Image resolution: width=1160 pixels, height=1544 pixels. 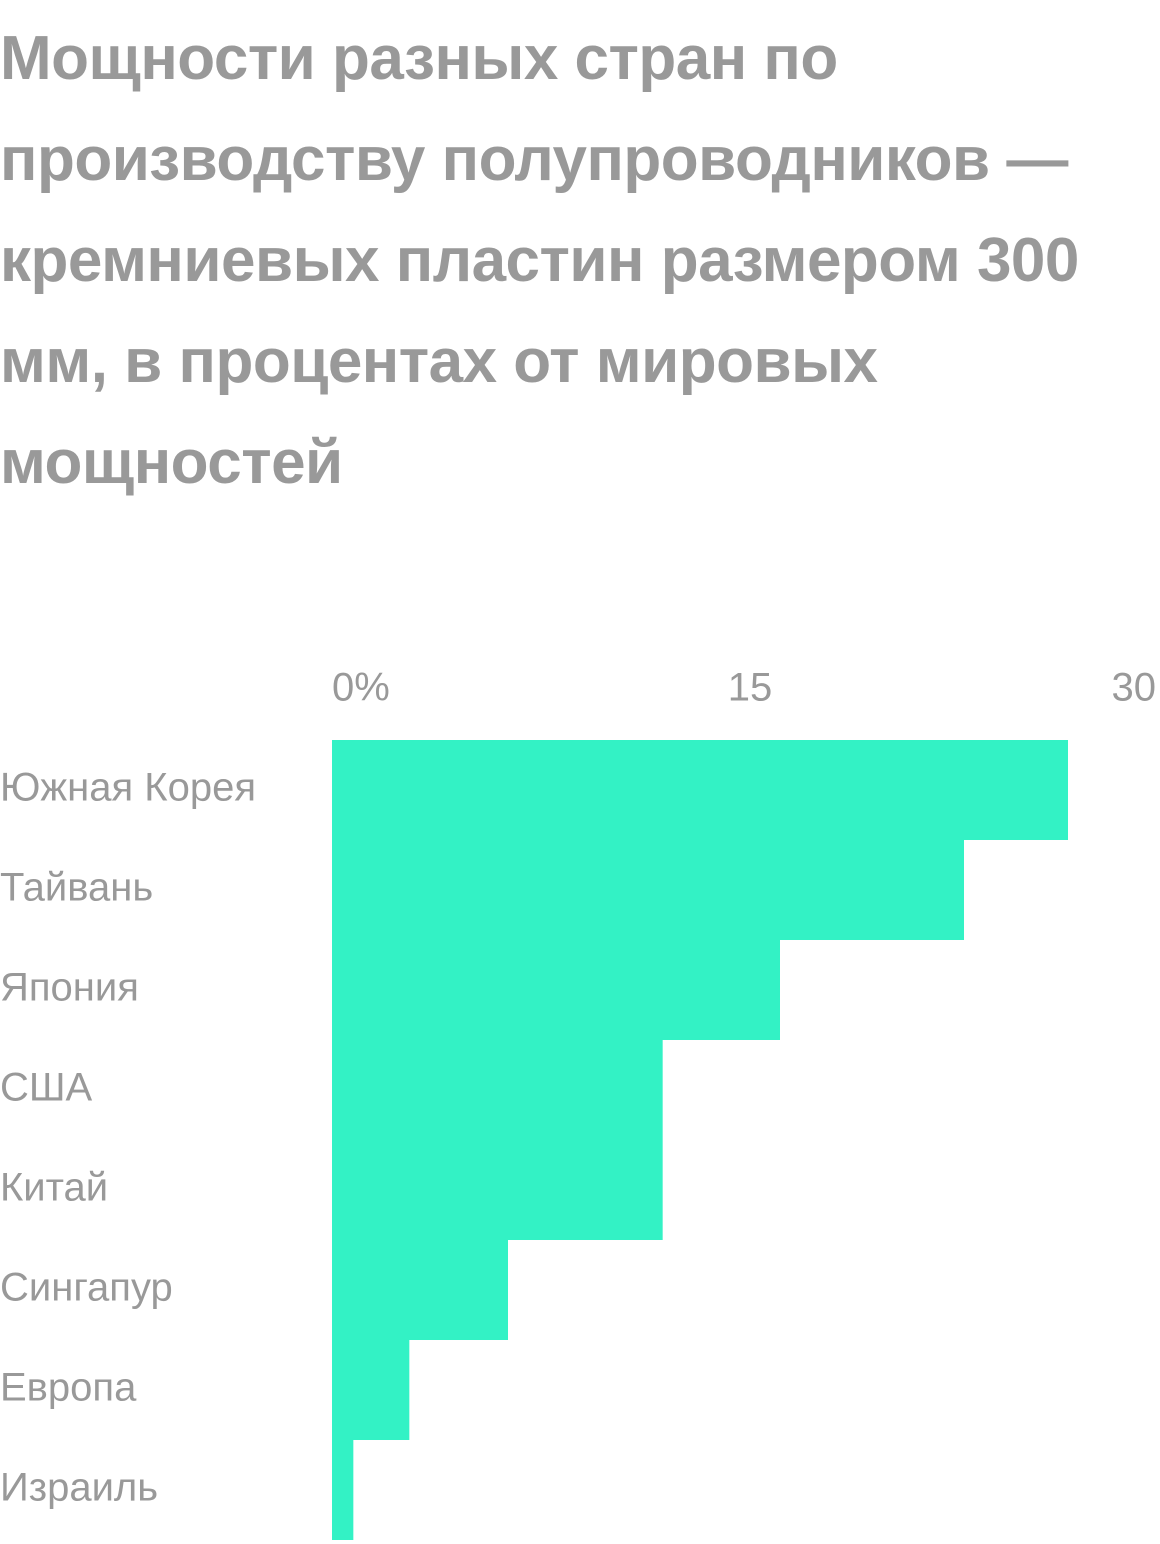 I want to click on y-tick-label: Тайвань, so click(x=76, y=888).